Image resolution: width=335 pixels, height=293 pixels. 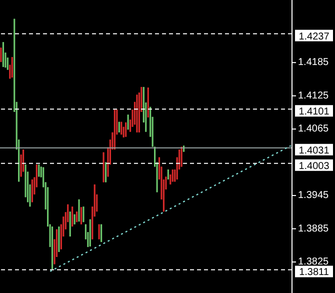 I want to click on ref-line-label: 1.3811, so click(x=314, y=272).